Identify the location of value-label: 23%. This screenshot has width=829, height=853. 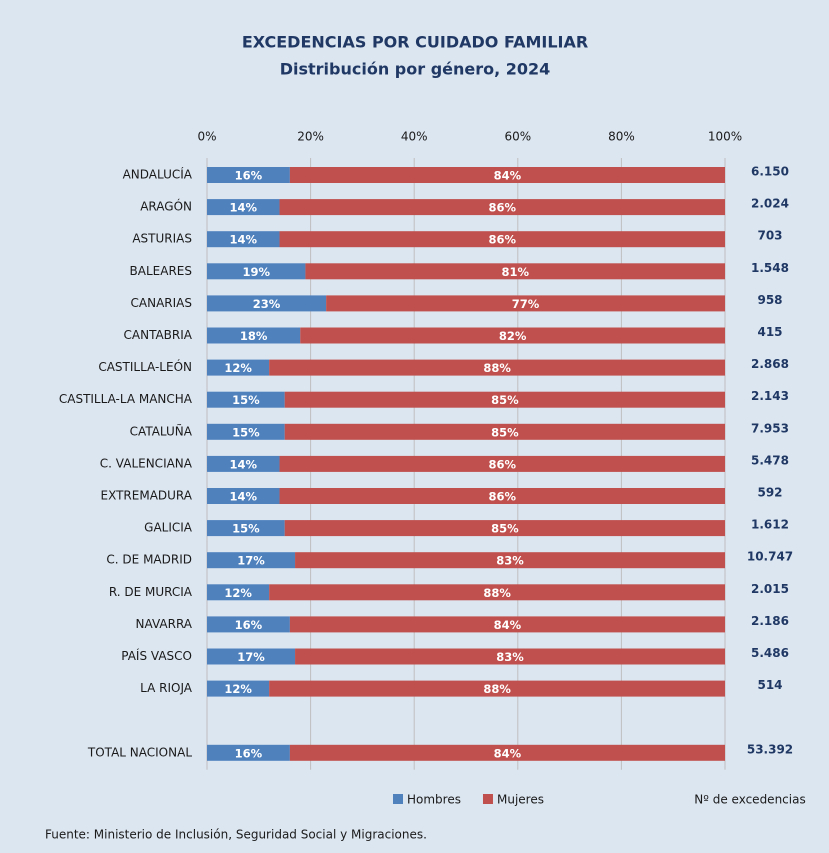
(267, 304).